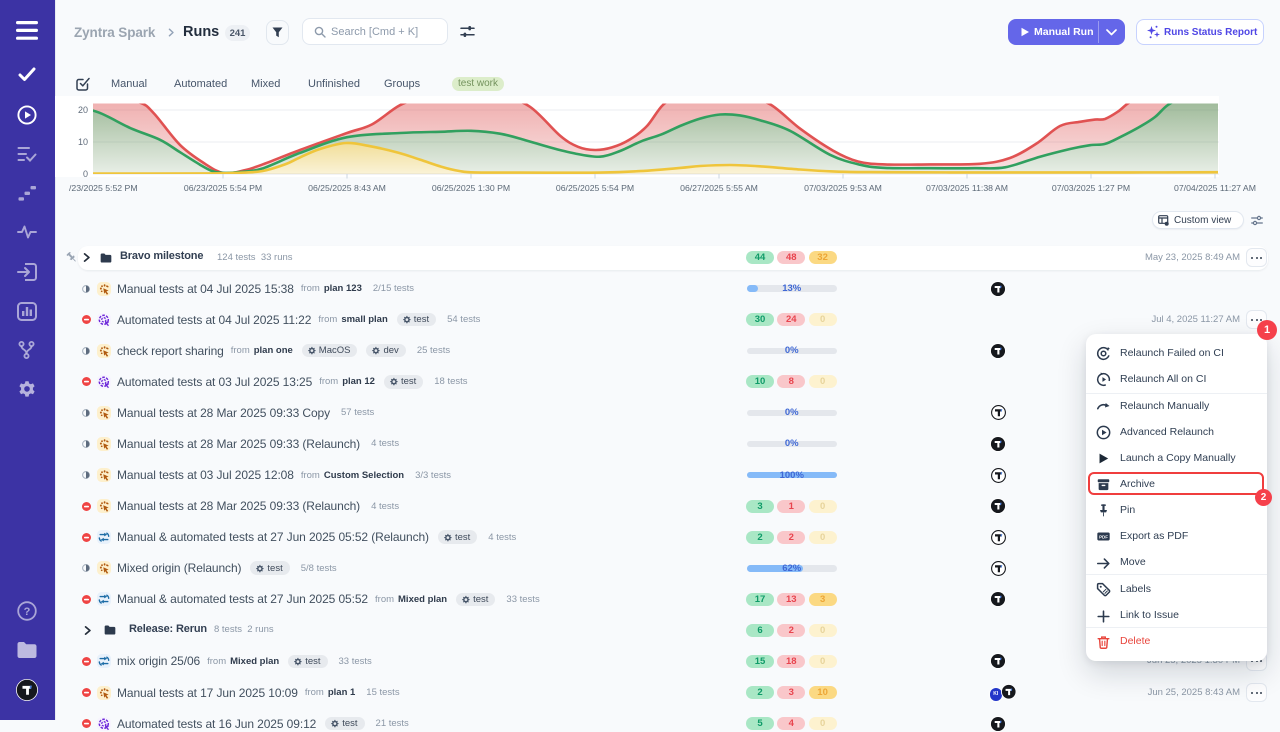 This screenshot has height=732, width=1280. What do you see at coordinates (719, 188) in the screenshot?
I see `svg-text: 06/27/2025 5:55 AM` at bounding box center [719, 188].